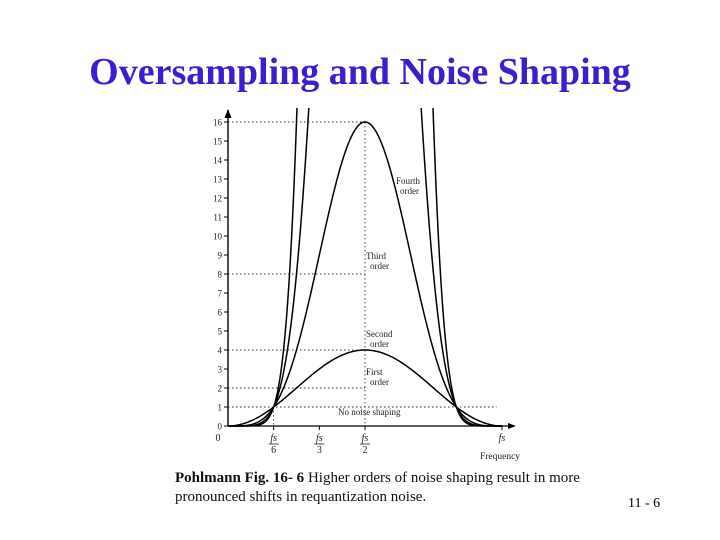  What do you see at coordinates (218, 438) in the screenshot?
I see `x-tick-label: 0` at bounding box center [218, 438].